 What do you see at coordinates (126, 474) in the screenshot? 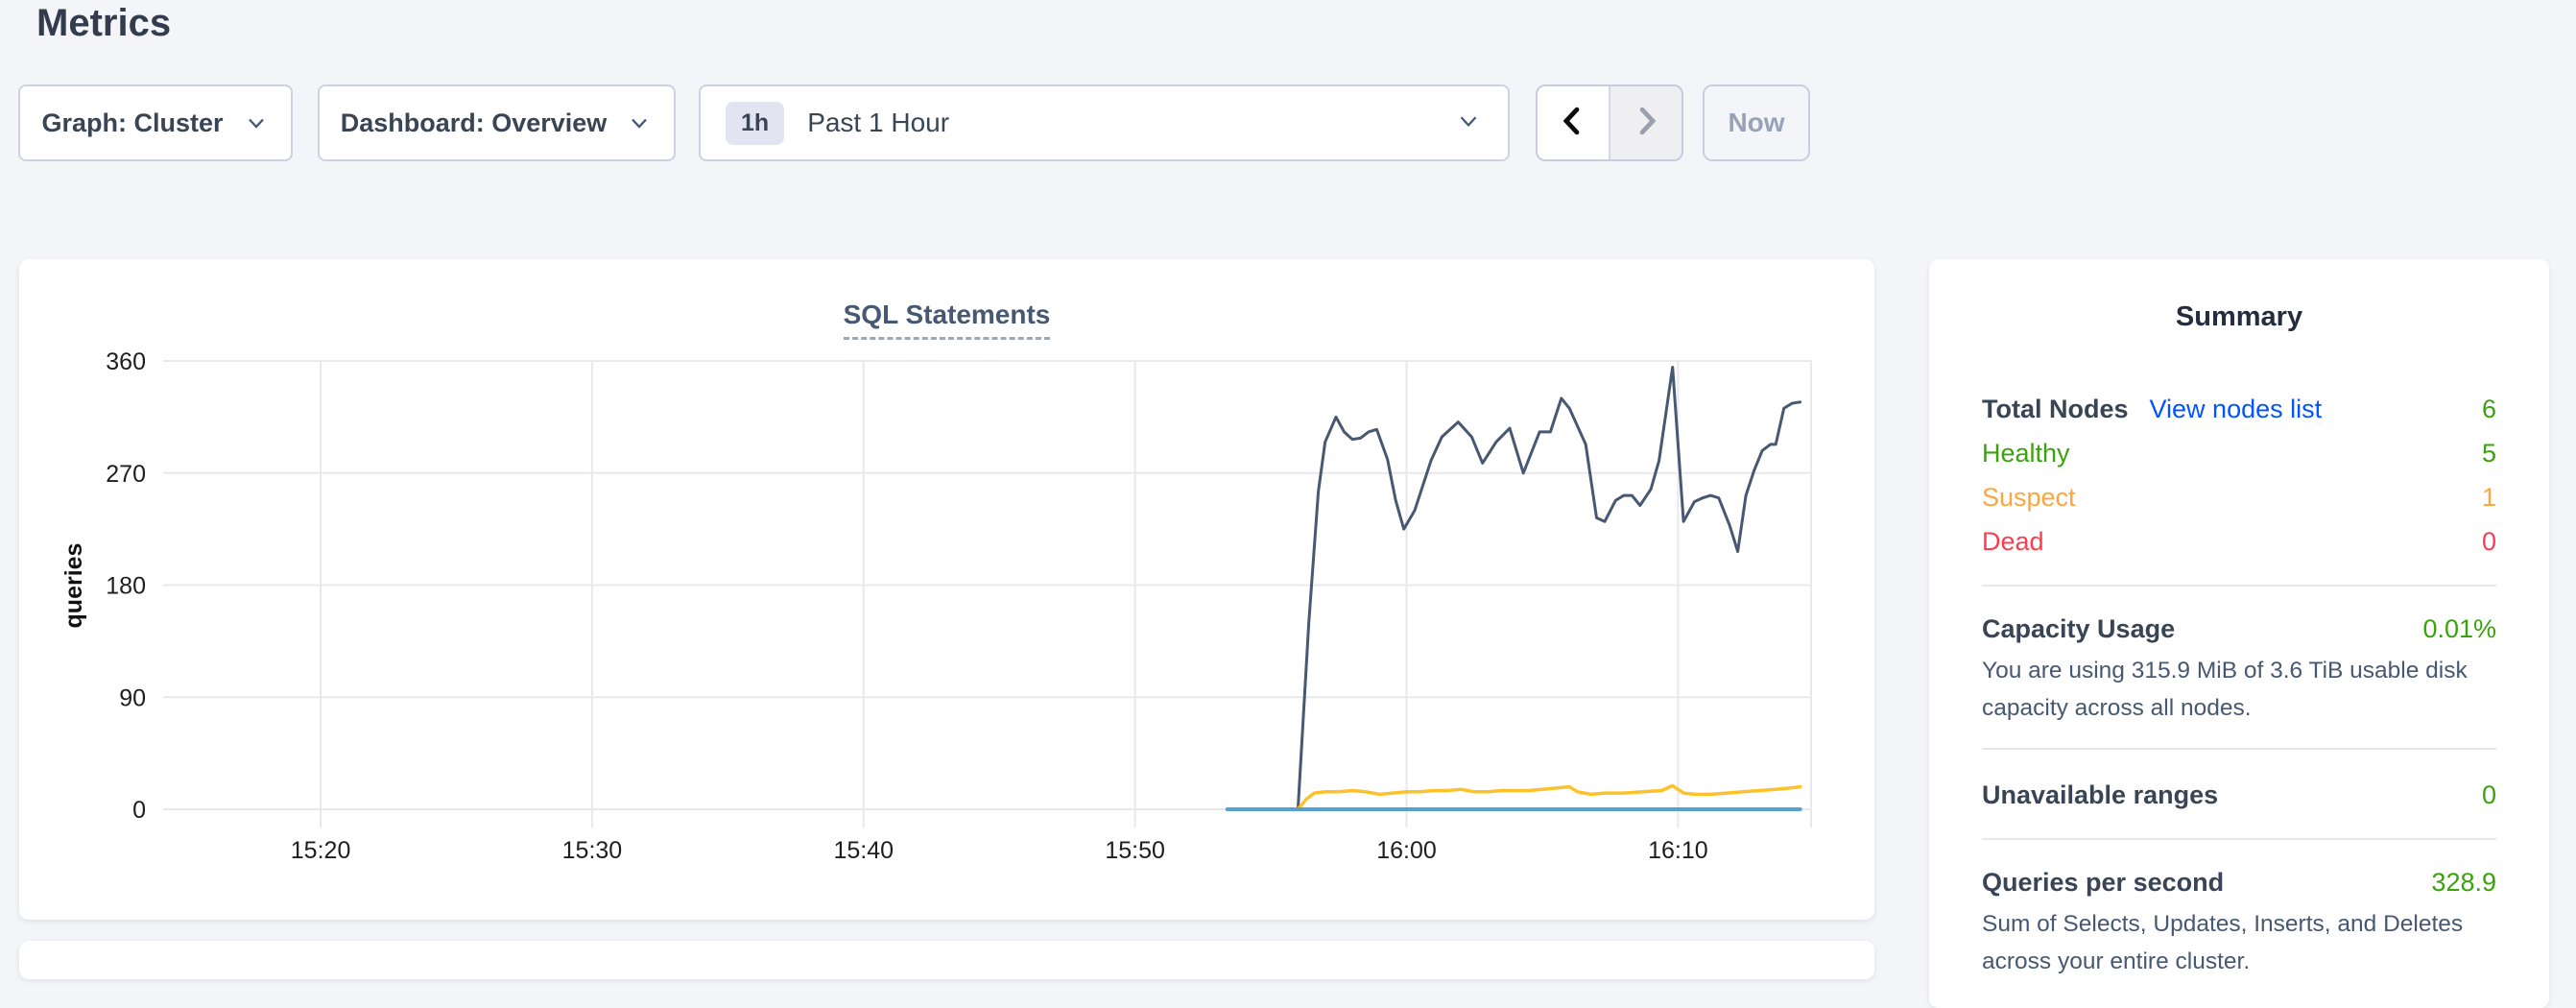
I see `svg-text: 270` at bounding box center [126, 474].